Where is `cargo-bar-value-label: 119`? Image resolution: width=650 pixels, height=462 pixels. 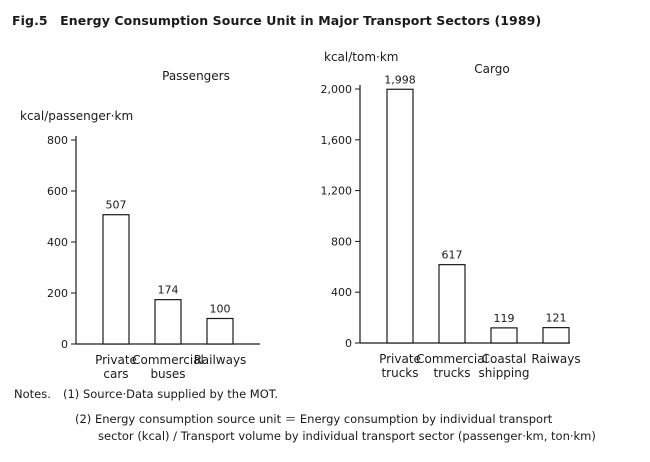
cargo-bar-value-label: 119 is located at coordinates (504, 318).